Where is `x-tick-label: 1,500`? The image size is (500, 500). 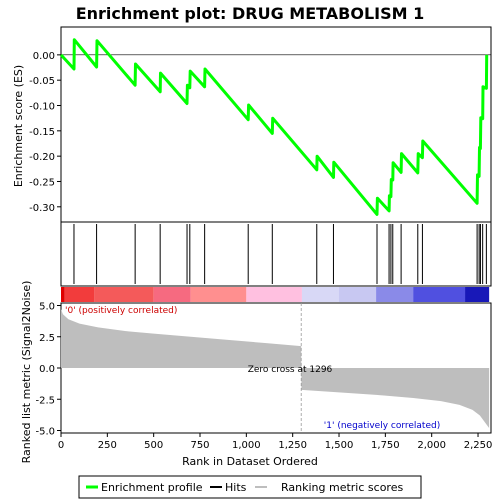 x-tick-label: 1,500 is located at coordinates (339, 445).